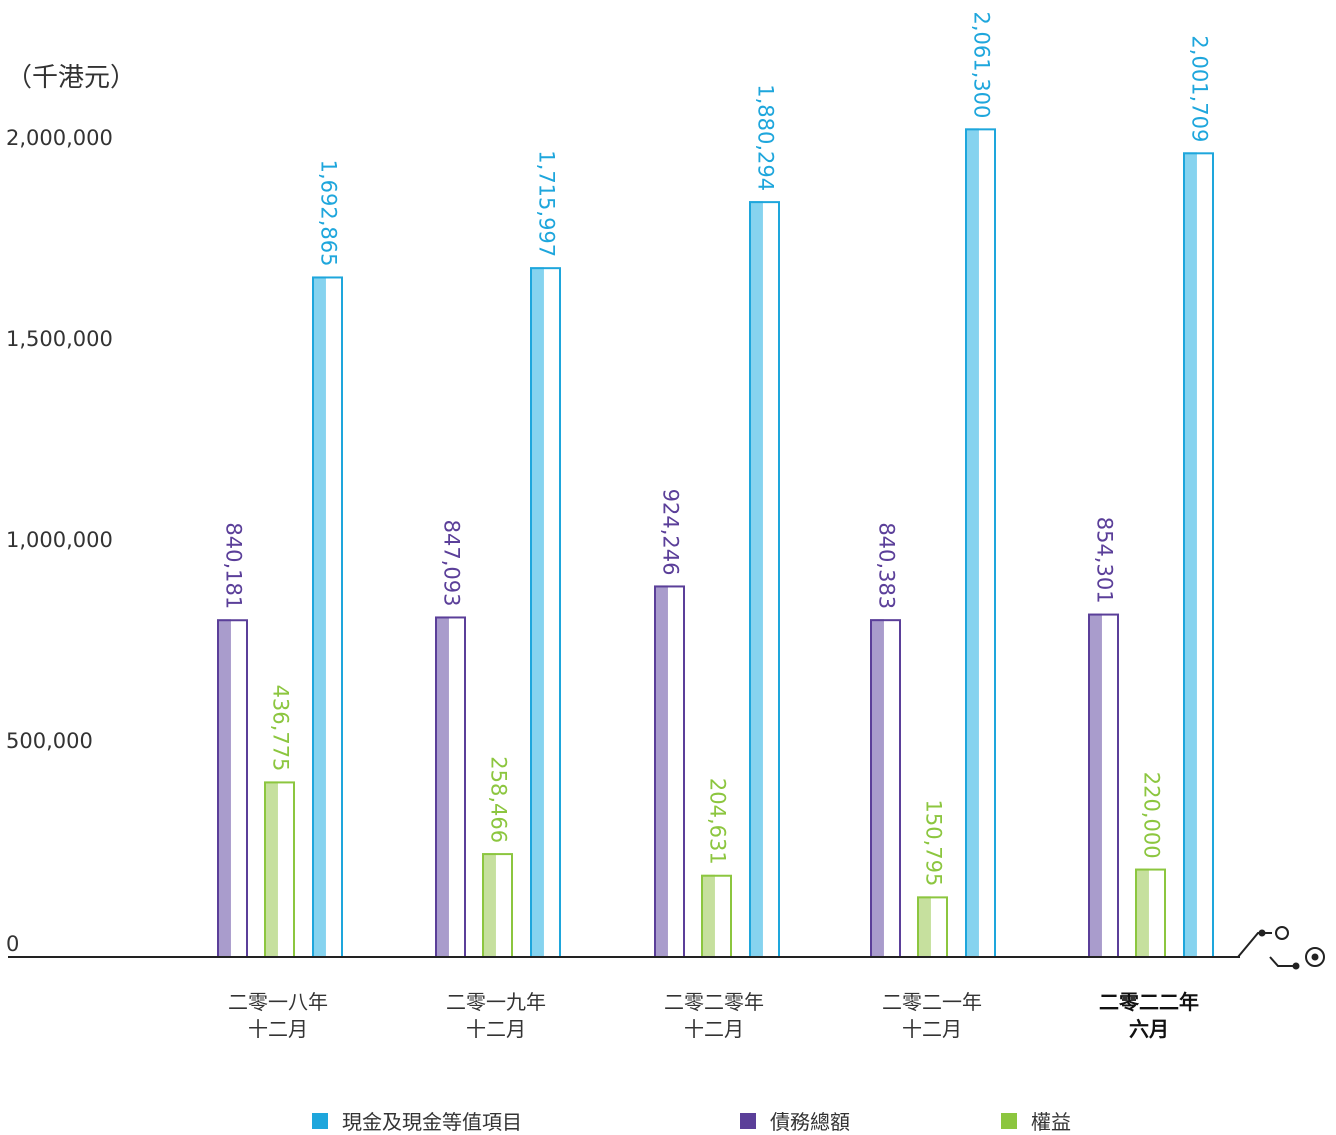 The image size is (1336, 1135). I want to click on category-label-line1: 二零二二年, so click(1149, 1002).